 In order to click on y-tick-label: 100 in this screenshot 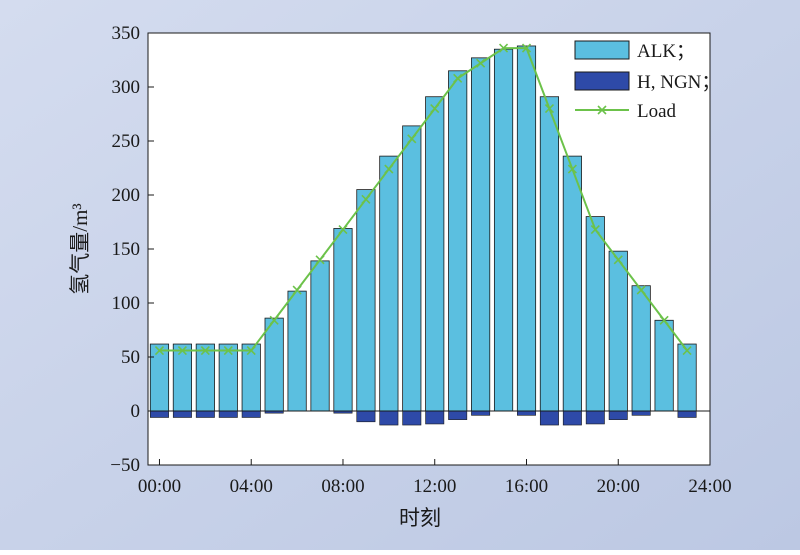, I will do `click(126, 303)`.